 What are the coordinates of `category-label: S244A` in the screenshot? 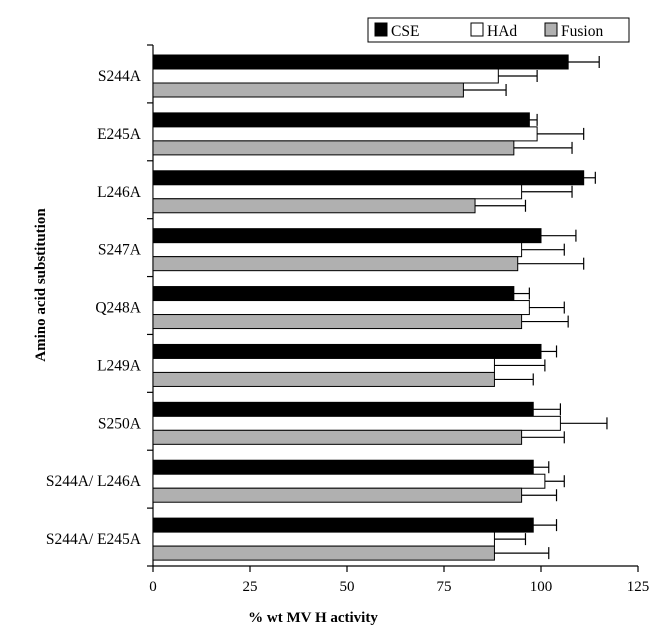 It's located at (120, 76).